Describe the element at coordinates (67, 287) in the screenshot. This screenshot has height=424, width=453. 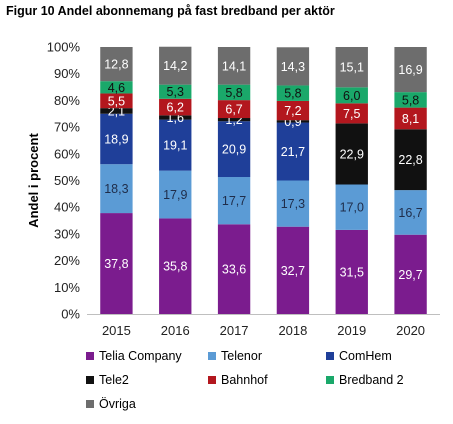
I see `y-tick-label: 10%` at that location.